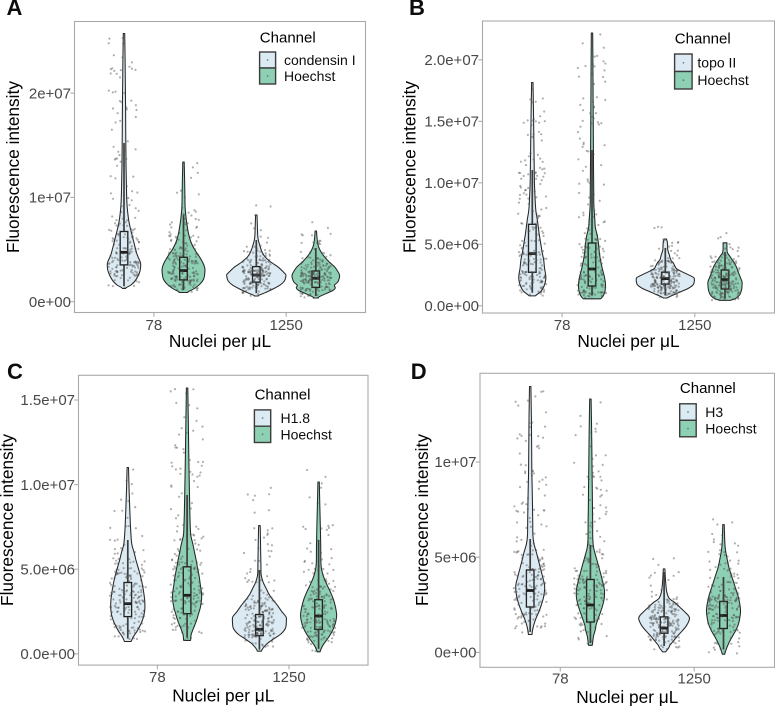 Image resolution: width=775 pixels, height=706 pixels. What do you see at coordinates (296, 418) in the screenshot?
I see `svg-text: H1.8` at bounding box center [296, 418].